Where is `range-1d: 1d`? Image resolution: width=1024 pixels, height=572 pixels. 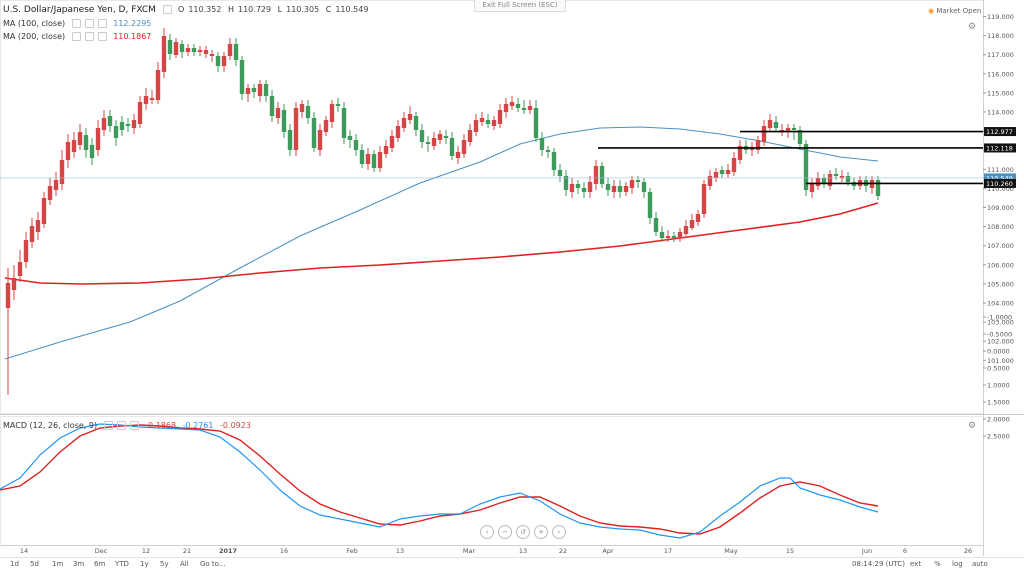
range-1d: 1d is located at coordinates (14, 564).